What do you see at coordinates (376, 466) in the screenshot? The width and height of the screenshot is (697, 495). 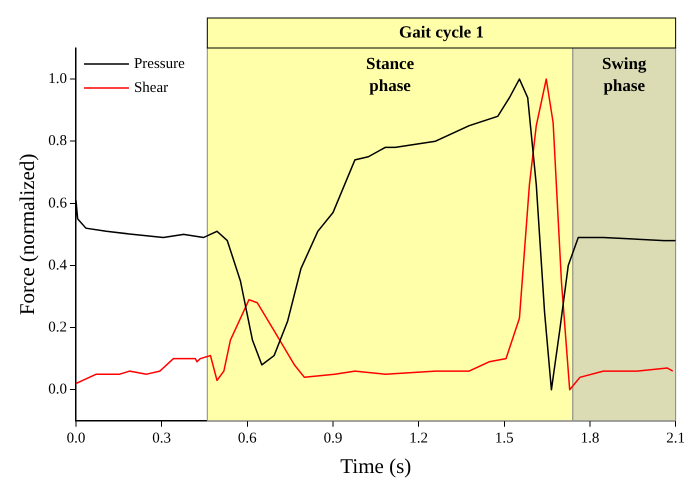 I see `x-axis-title: Time (s)` at bounding box center [376, 466].